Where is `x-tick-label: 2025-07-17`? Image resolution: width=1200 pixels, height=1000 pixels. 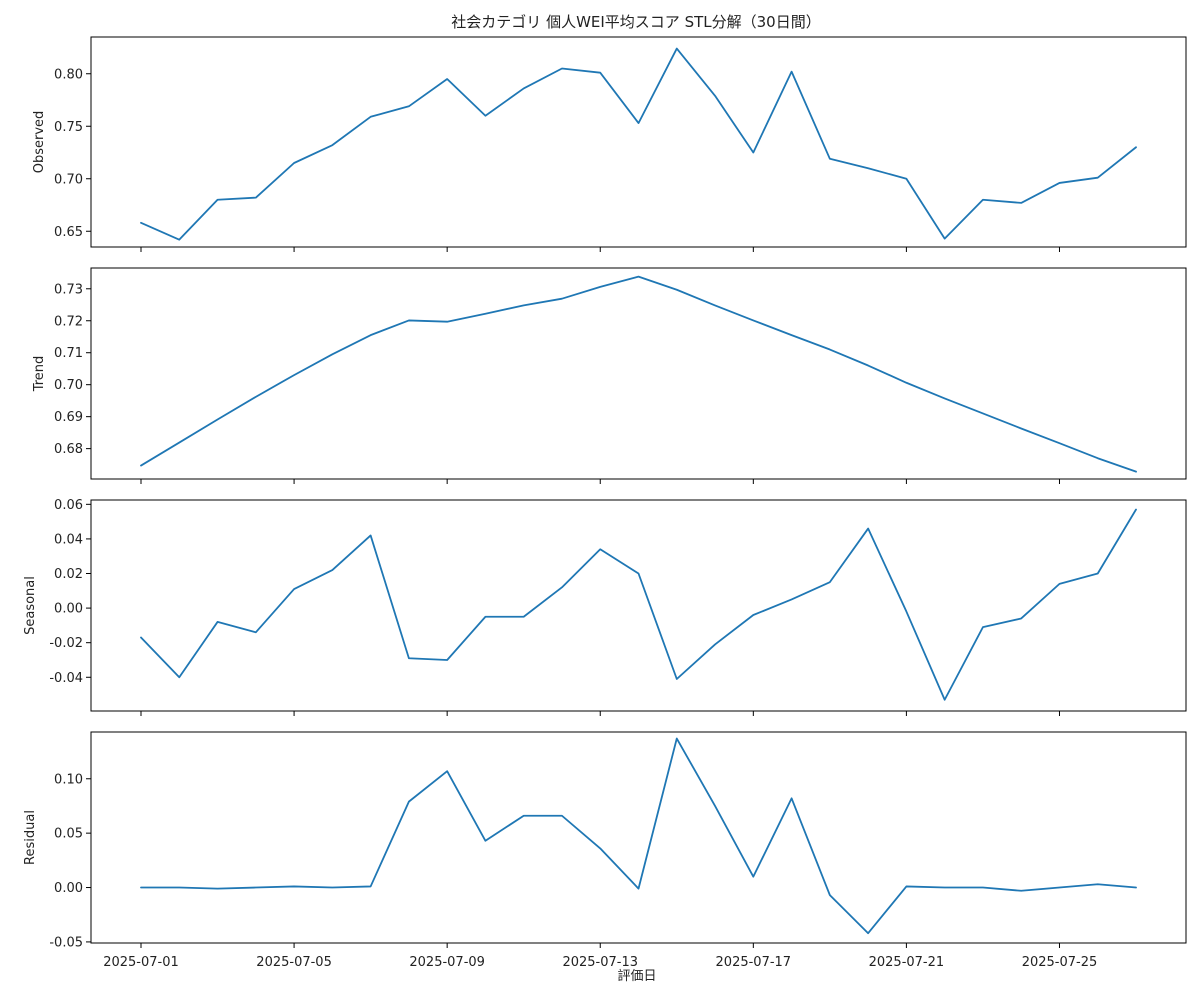
x-tick-label: 2025-07-17 is located at coordinates (754, 962).